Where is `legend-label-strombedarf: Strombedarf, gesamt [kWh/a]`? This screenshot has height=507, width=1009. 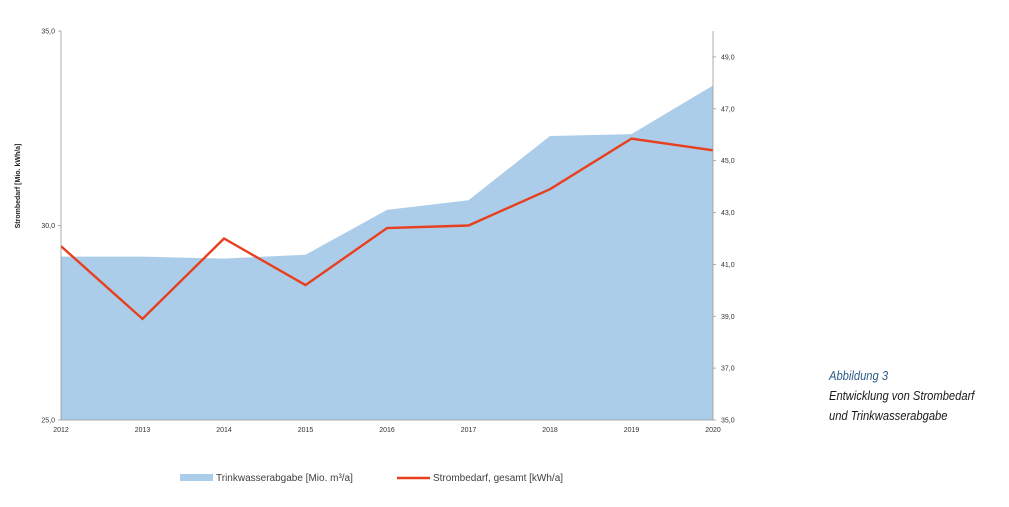 legend-label-strombedarf: Strombedarf, gesamt [kWh/a] is located at coordinates (498, 478).